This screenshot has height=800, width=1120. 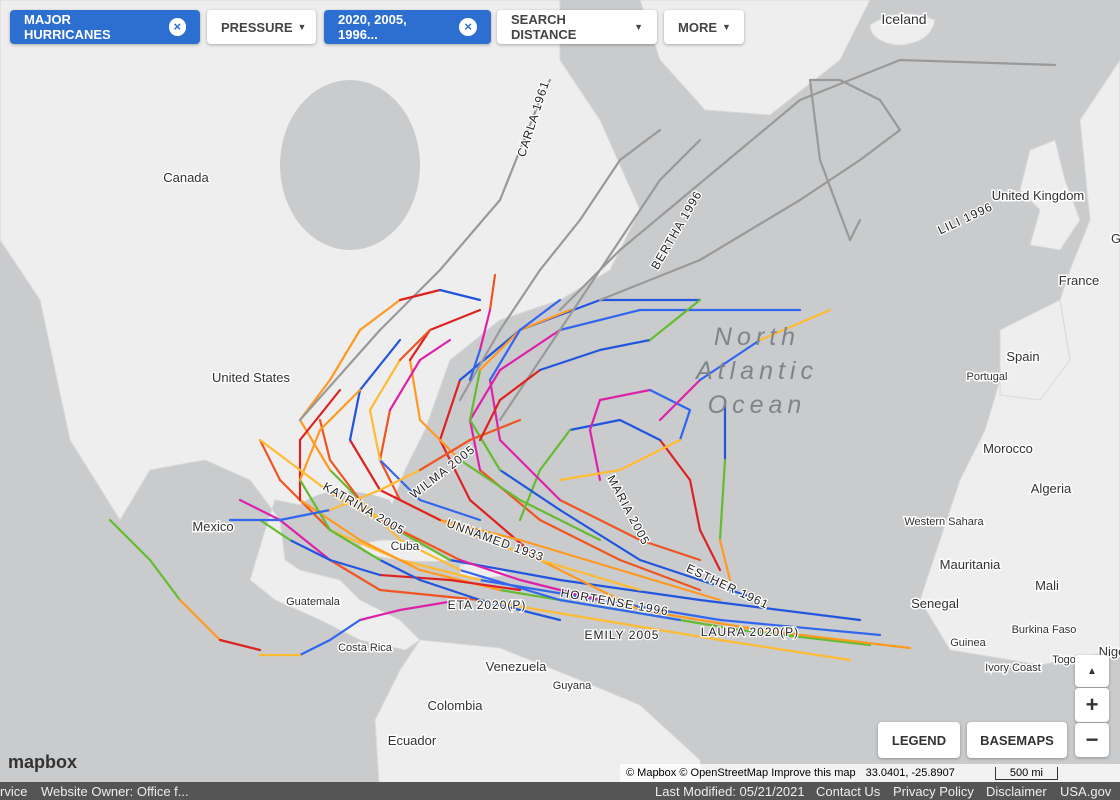 I want to click on place-label: Costa Rica, so click(x=365, y=648).